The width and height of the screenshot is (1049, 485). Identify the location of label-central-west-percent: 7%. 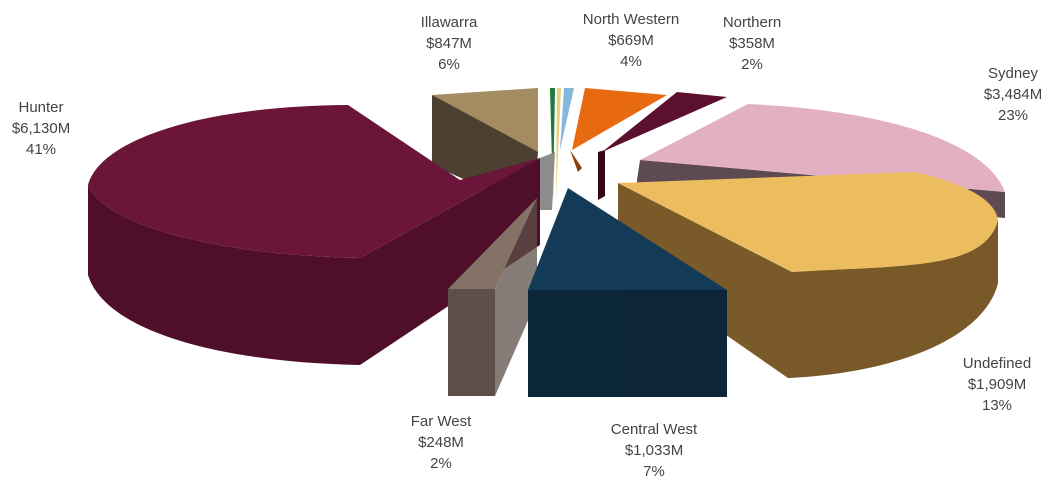
(654, 471).